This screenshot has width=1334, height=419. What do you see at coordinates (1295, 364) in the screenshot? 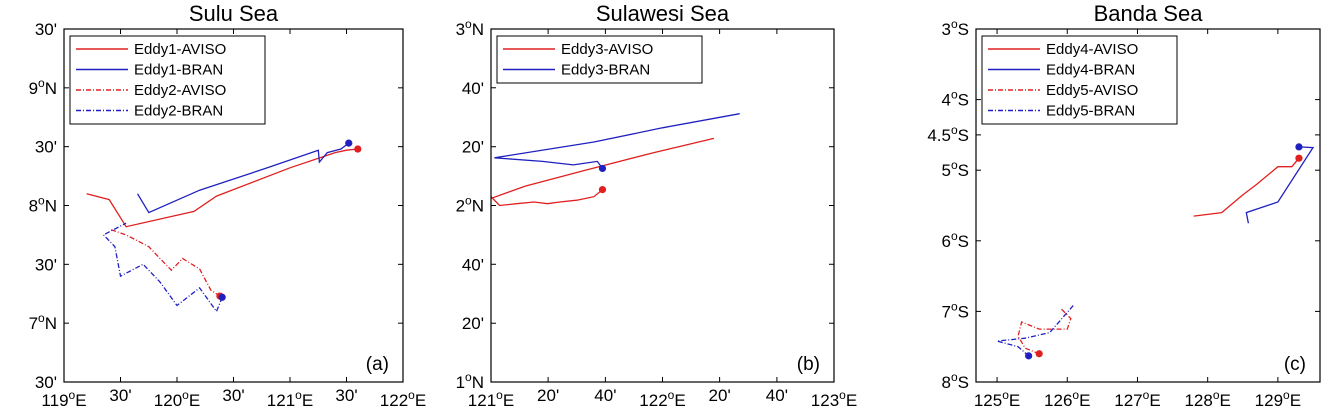
I see `panel-label: (c)` at bounding box center [1295, 364].